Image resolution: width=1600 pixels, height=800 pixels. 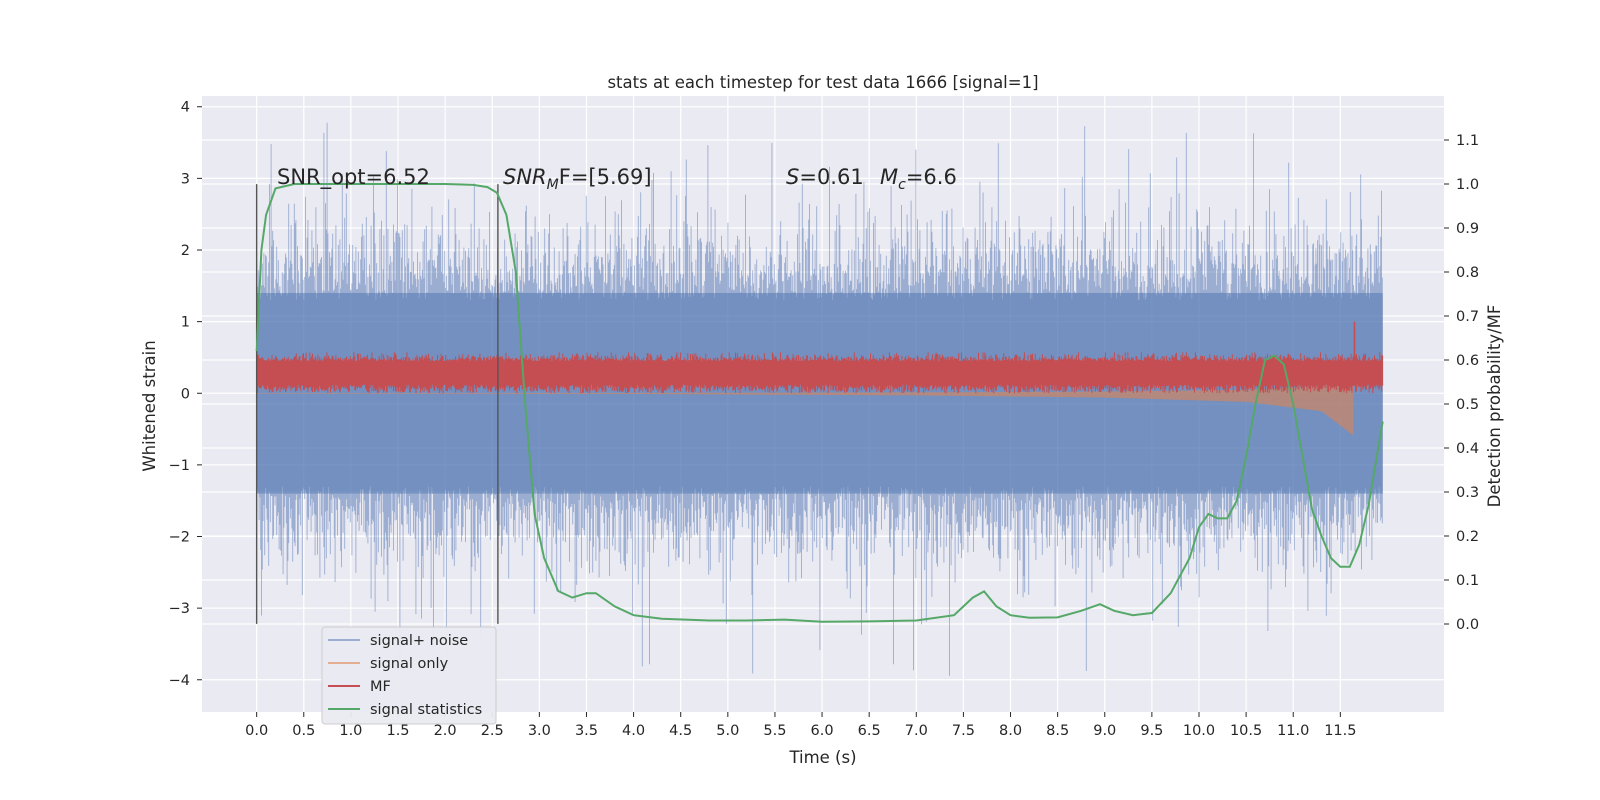 I want to click on x-tick-label: 0.0, so click(x=256, y=731).